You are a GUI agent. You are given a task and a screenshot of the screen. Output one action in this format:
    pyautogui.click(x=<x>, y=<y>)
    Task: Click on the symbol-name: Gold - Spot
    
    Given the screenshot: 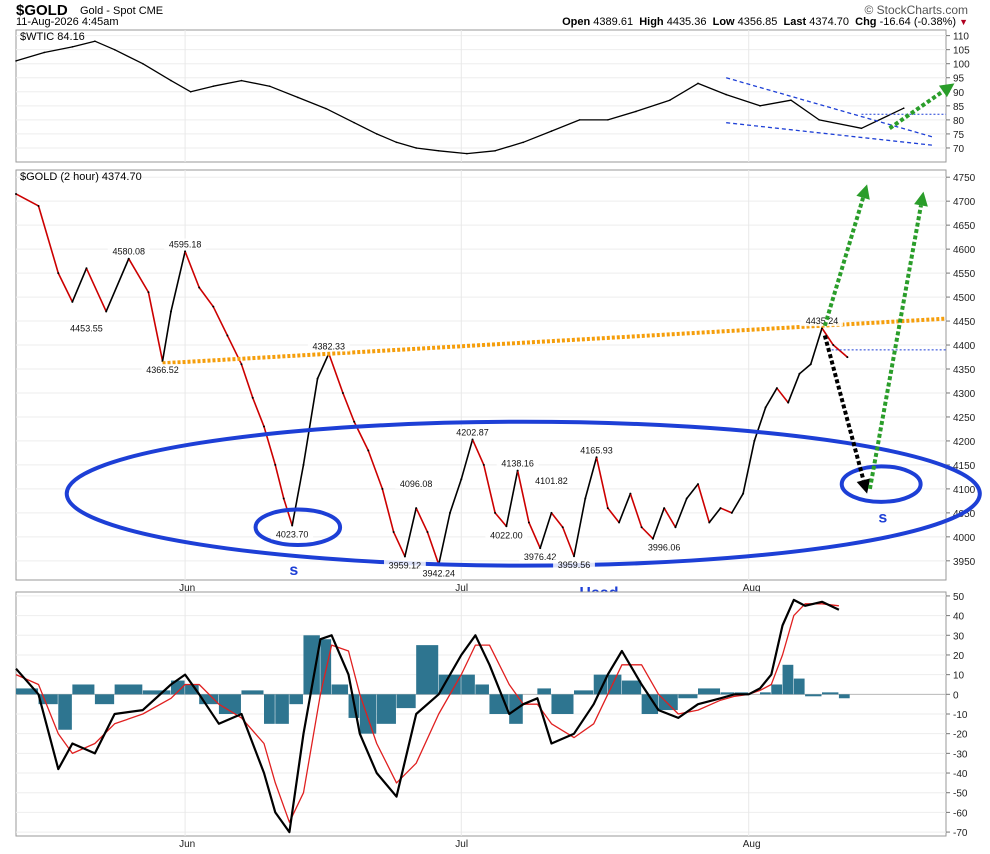 What is the action you would take?
    pyautogui.click(x=108, y=11)
    